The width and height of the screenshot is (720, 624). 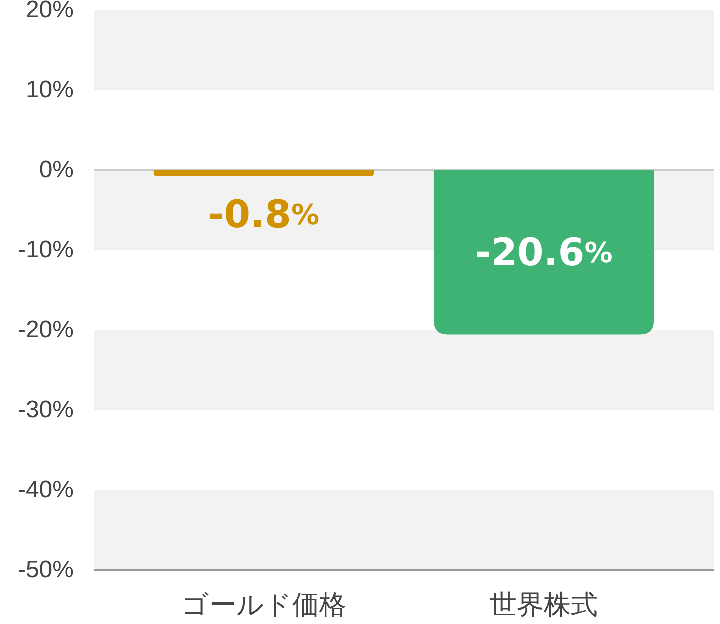 What do you see at coordinates (544, 252) in the screenshot?
I see `value-label: -20.6%` at bounding box center [544, 252].